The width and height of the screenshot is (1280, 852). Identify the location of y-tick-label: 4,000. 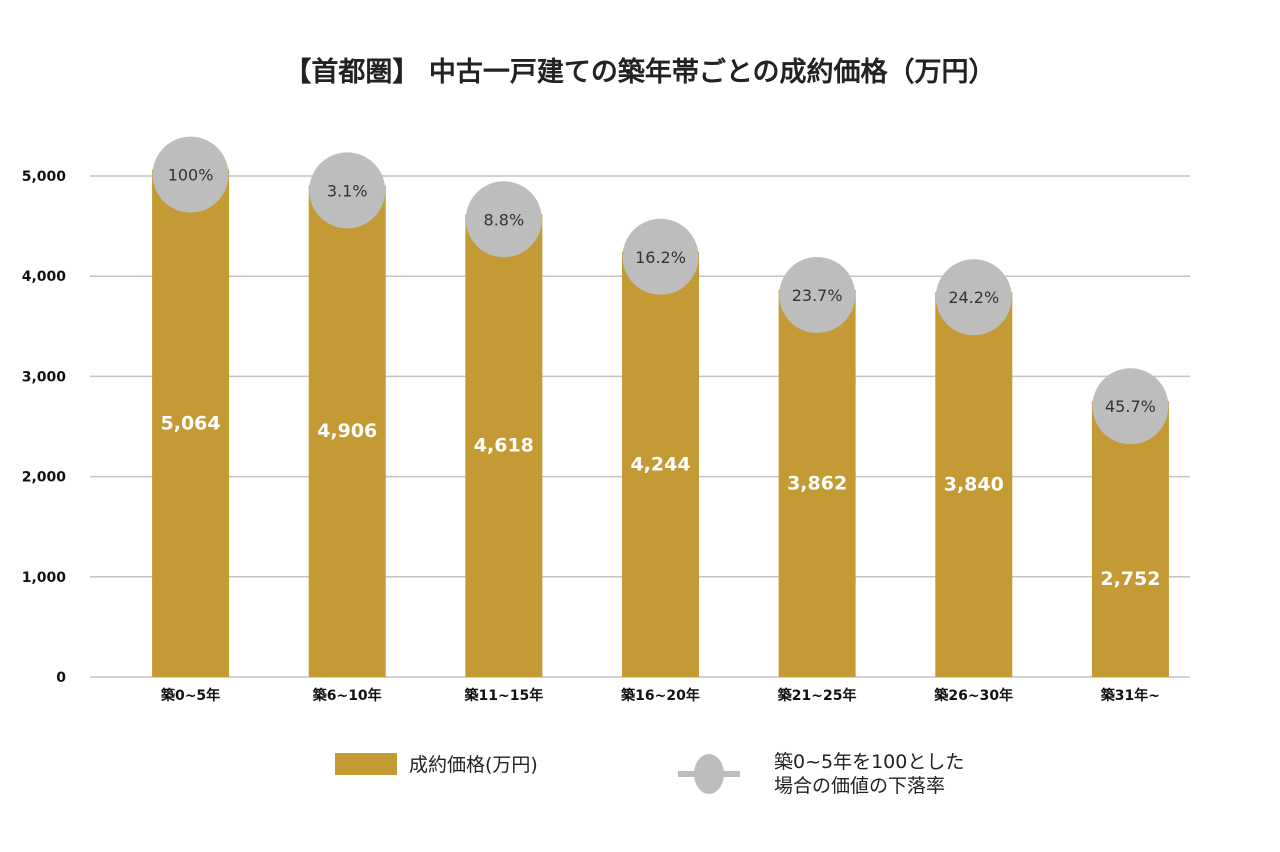
(44, 277).